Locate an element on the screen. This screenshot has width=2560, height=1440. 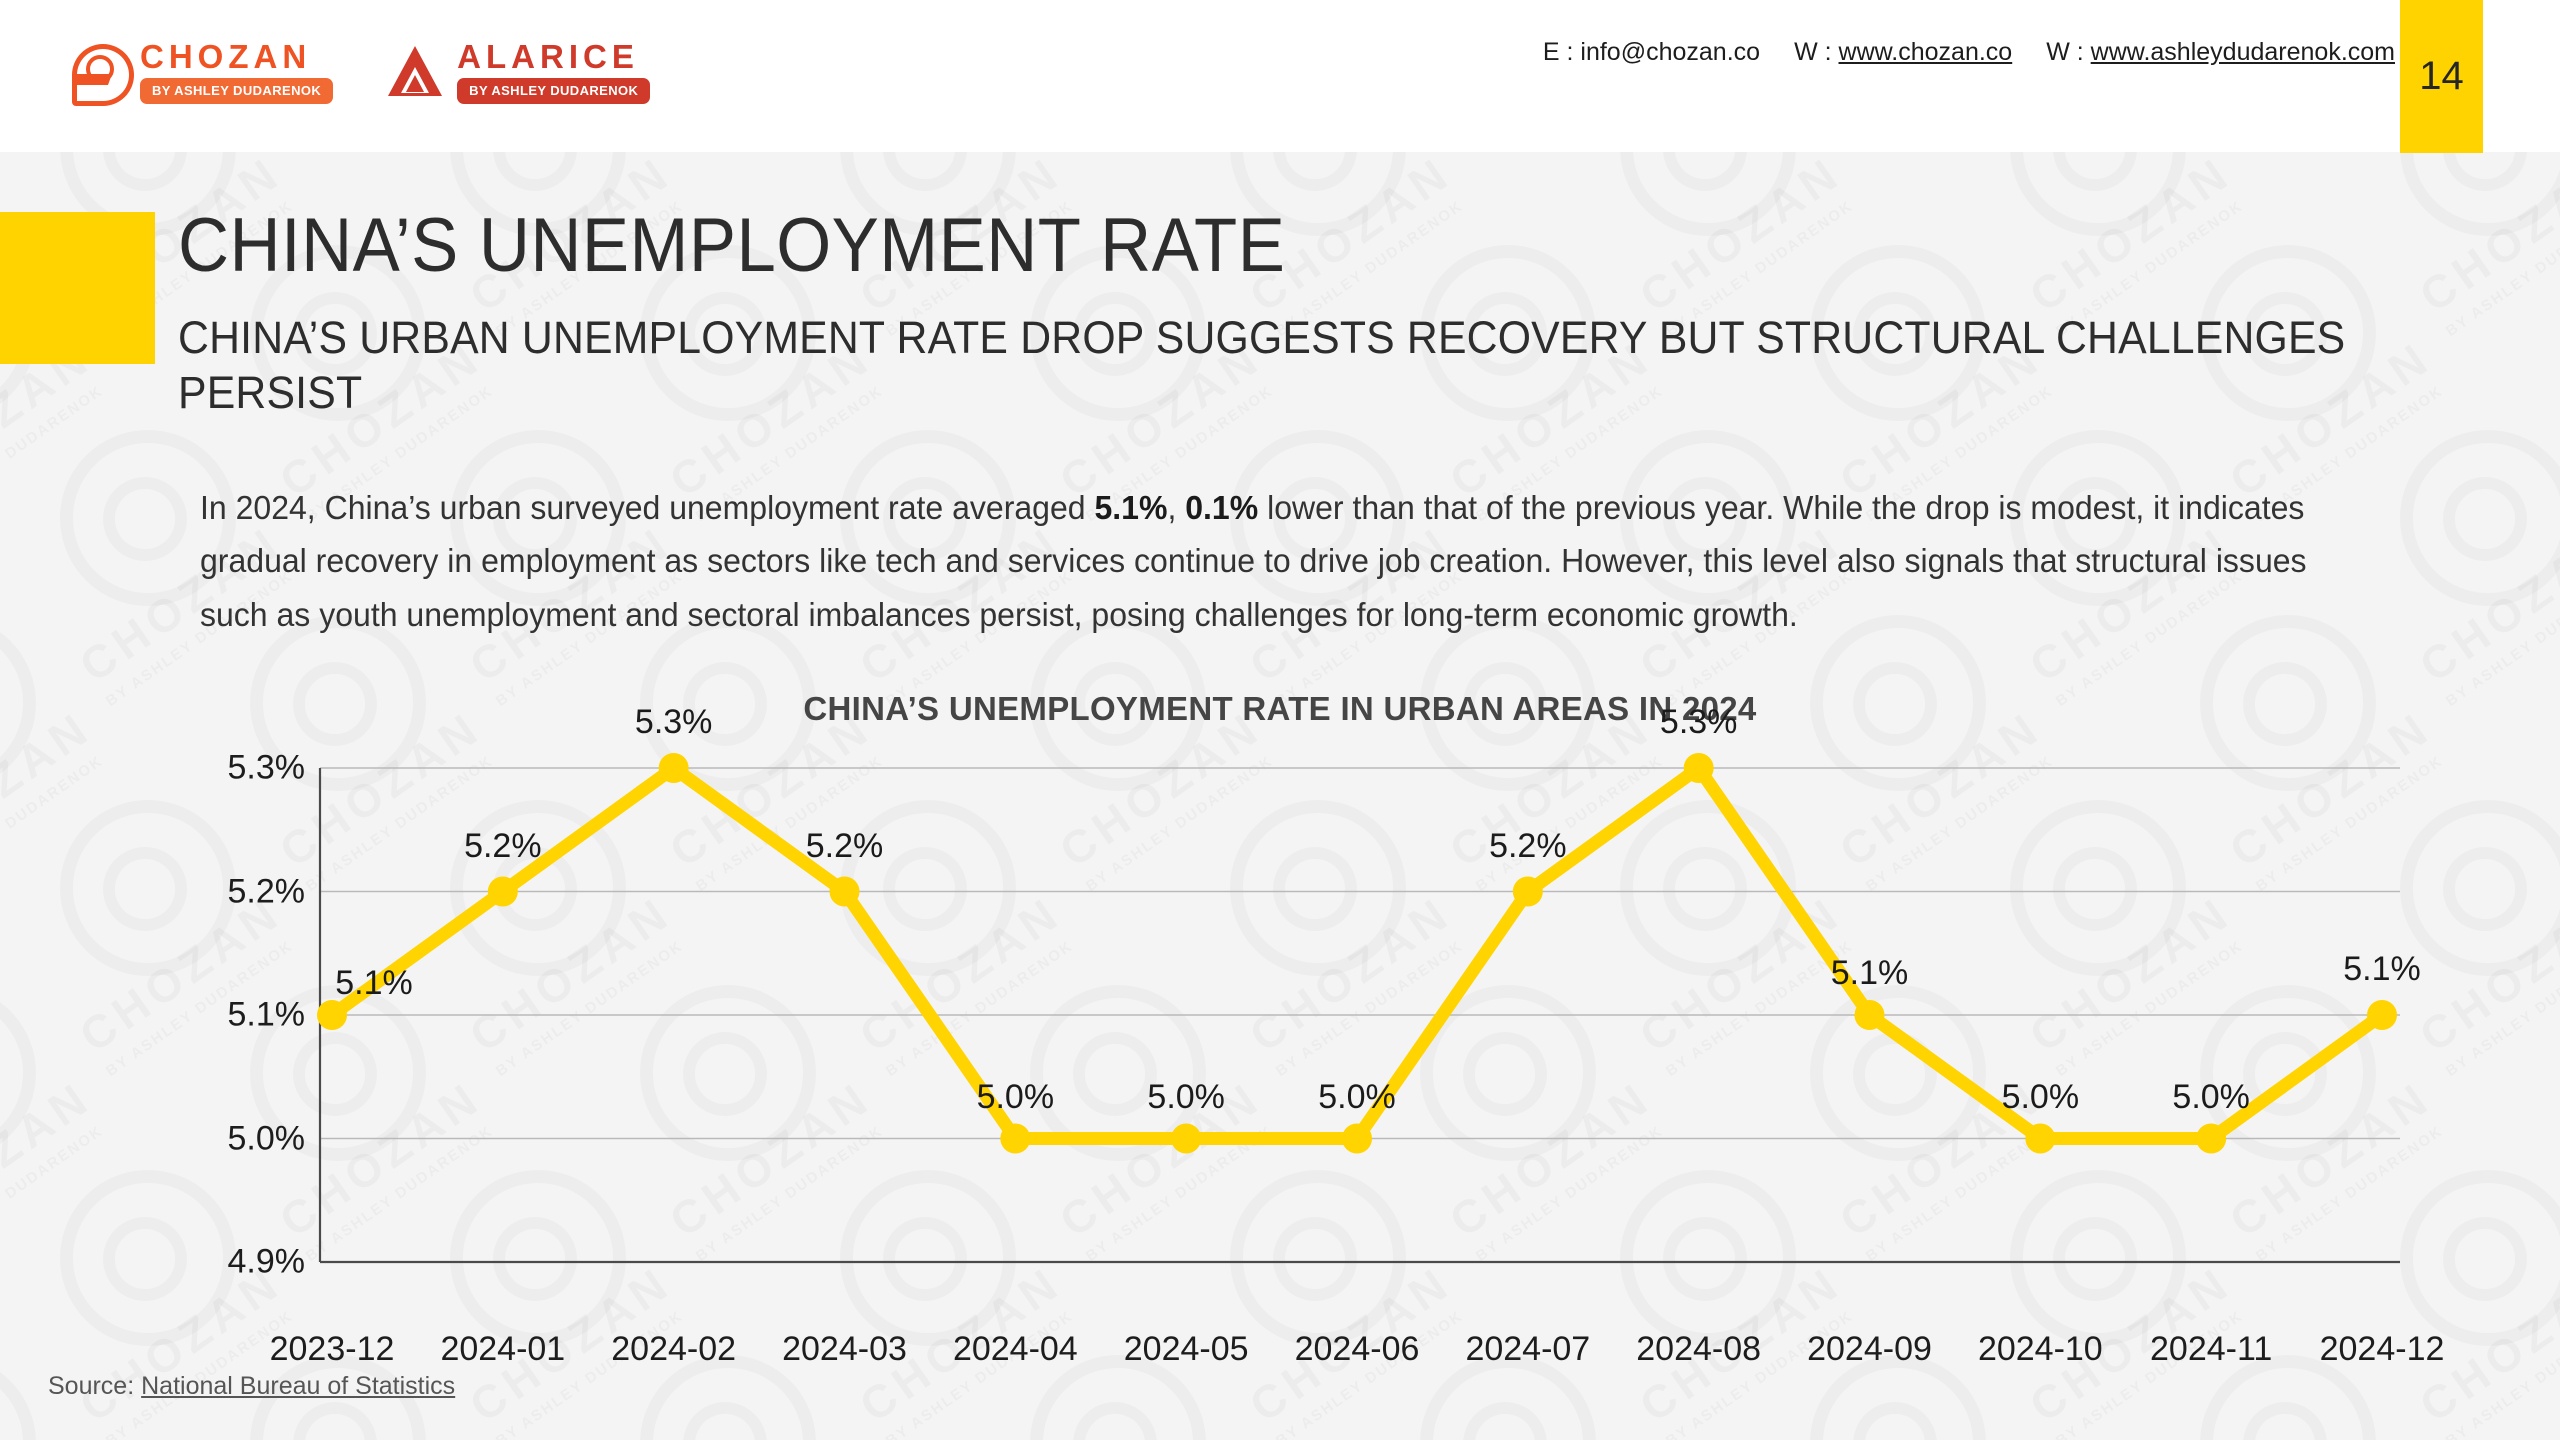
web2-prefix: W : is located at coordinates (2065, 52).